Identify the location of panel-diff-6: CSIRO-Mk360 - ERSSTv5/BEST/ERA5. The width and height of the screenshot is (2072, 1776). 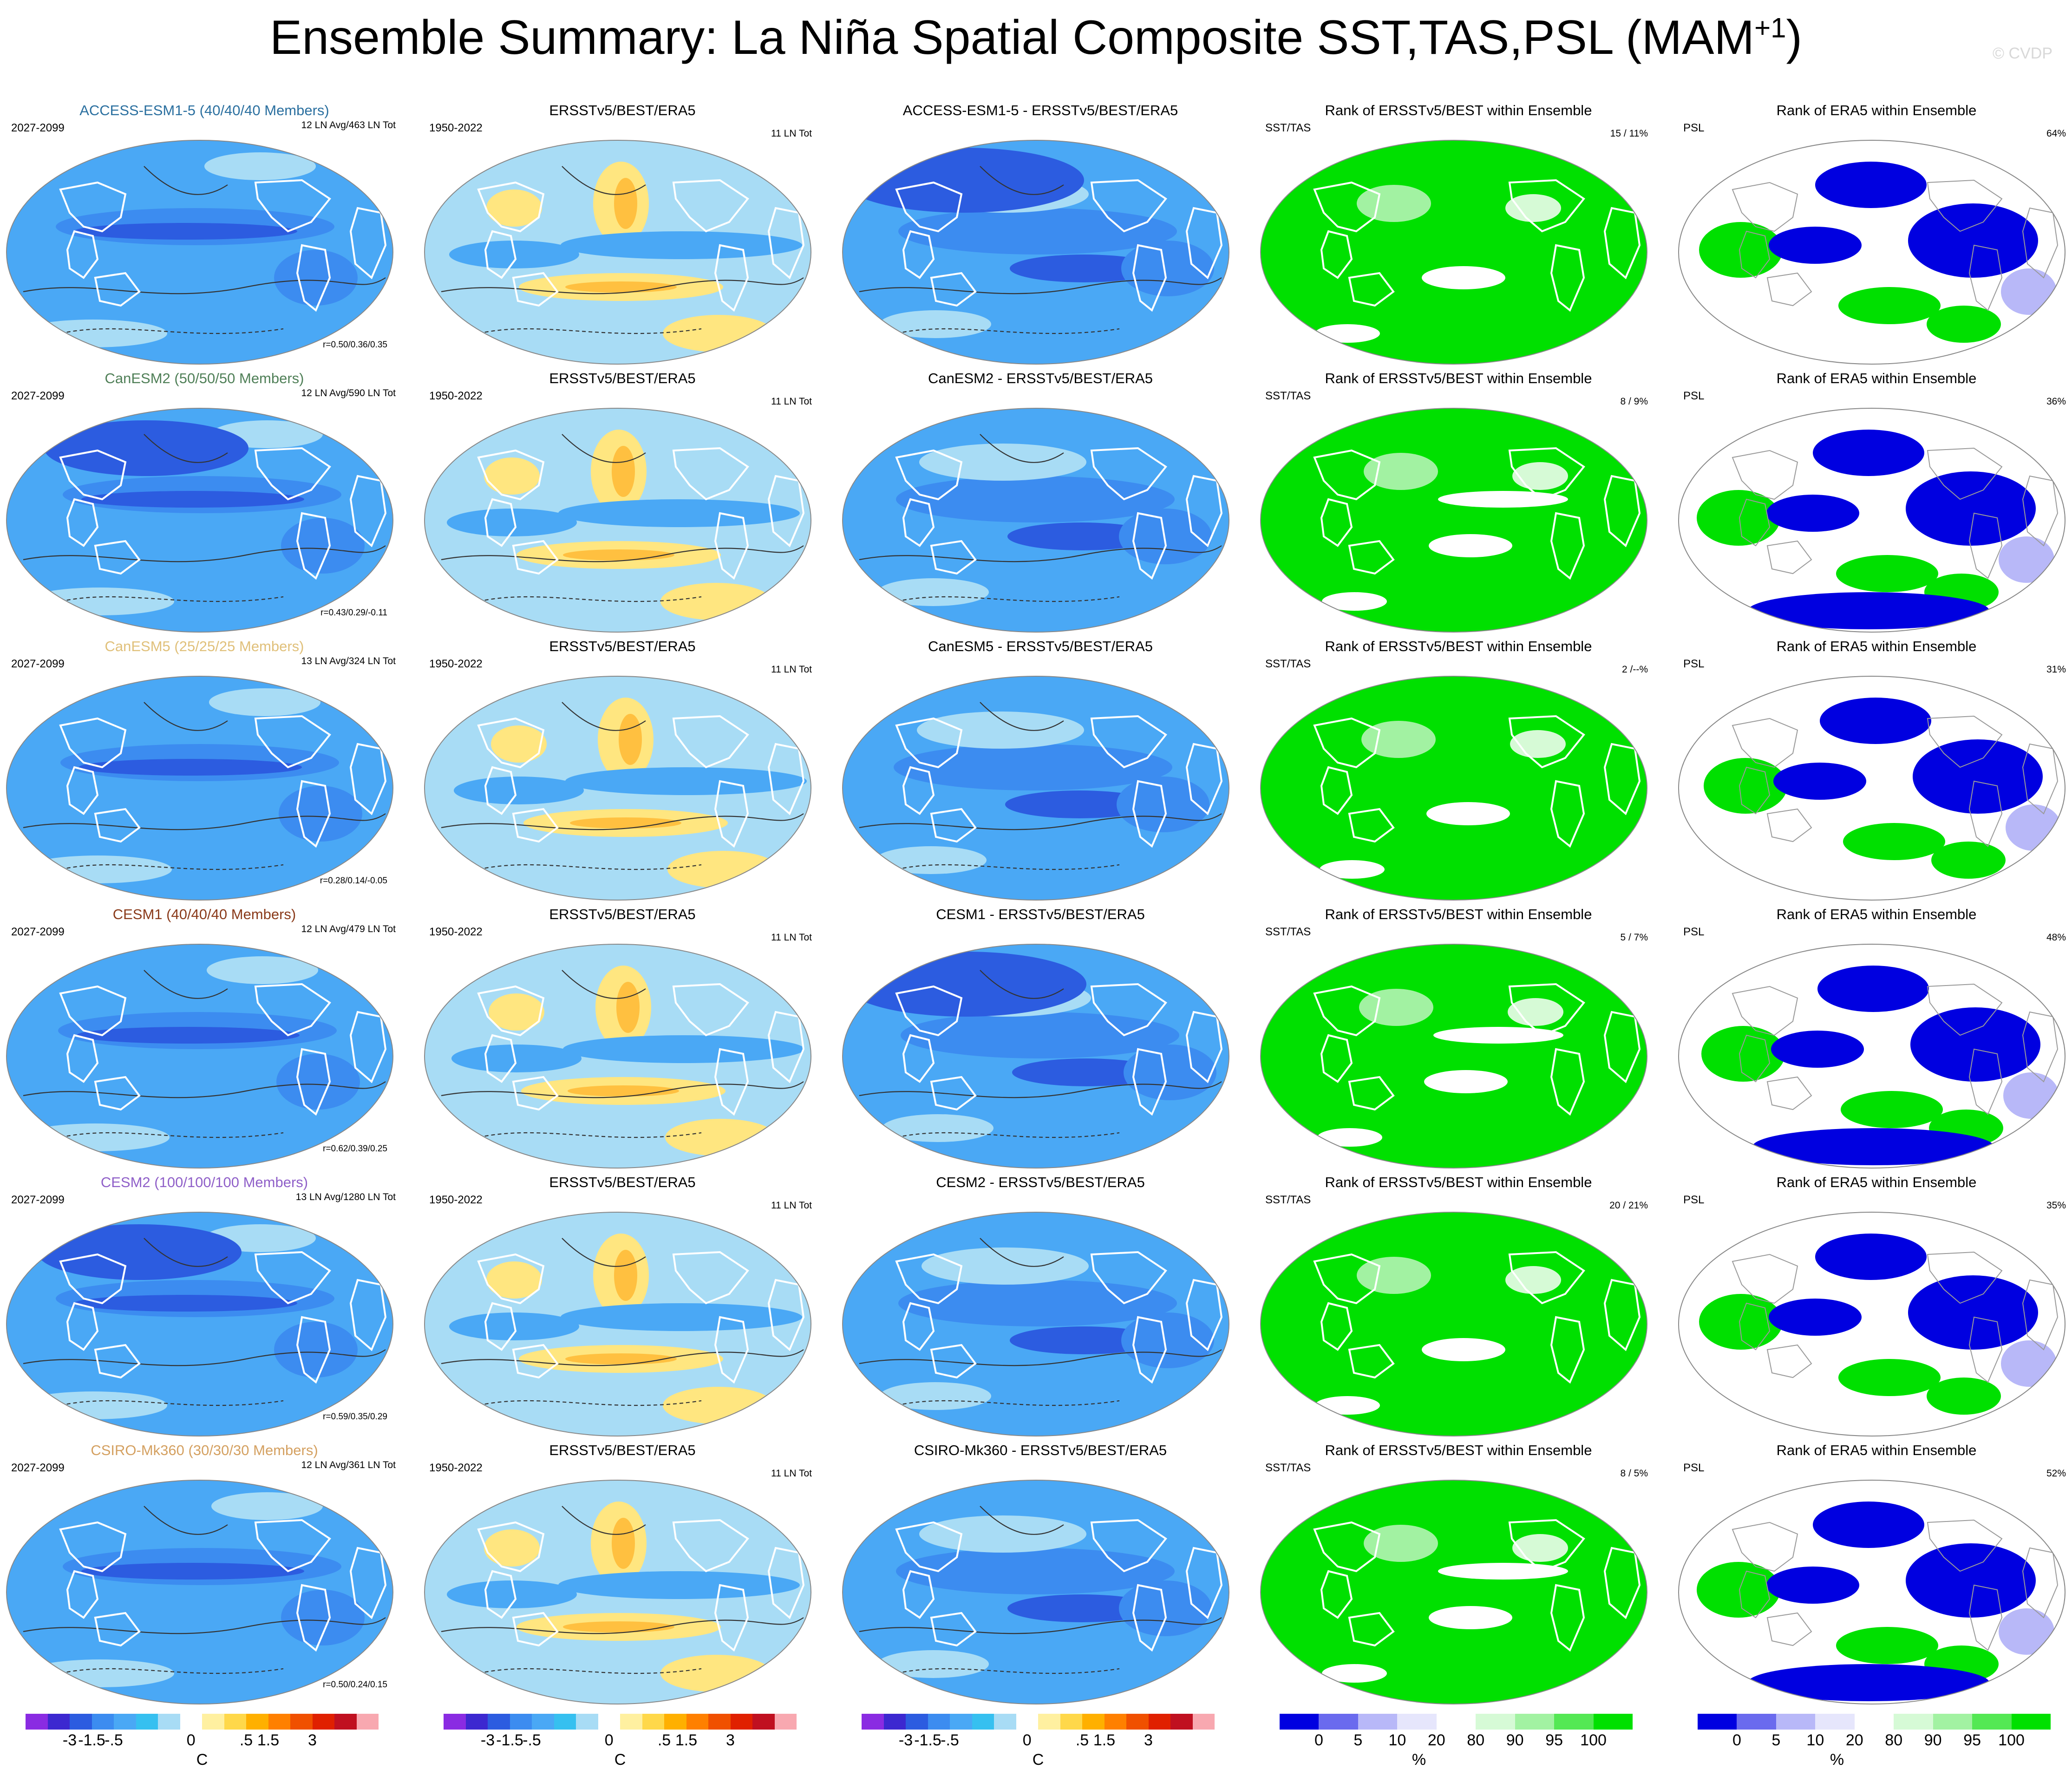
(1040, 1573).